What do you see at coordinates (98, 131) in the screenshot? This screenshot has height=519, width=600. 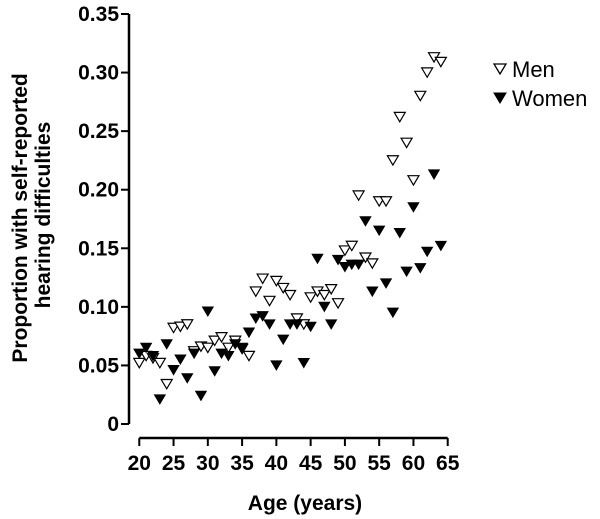 I see `y-tick-label: 0.25` at bounding box center [98, 131].